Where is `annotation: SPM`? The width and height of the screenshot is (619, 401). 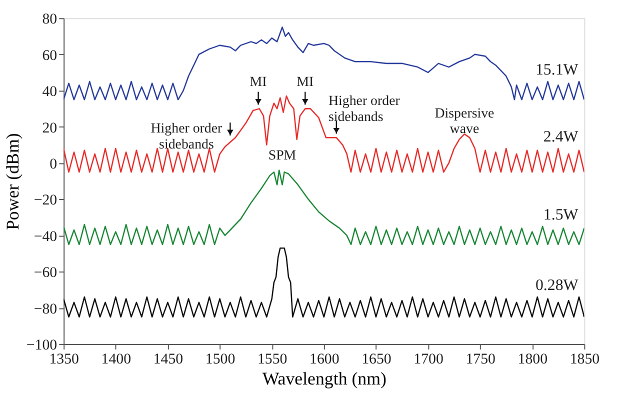
annotation: SPM is located at coordinates (282, 156).